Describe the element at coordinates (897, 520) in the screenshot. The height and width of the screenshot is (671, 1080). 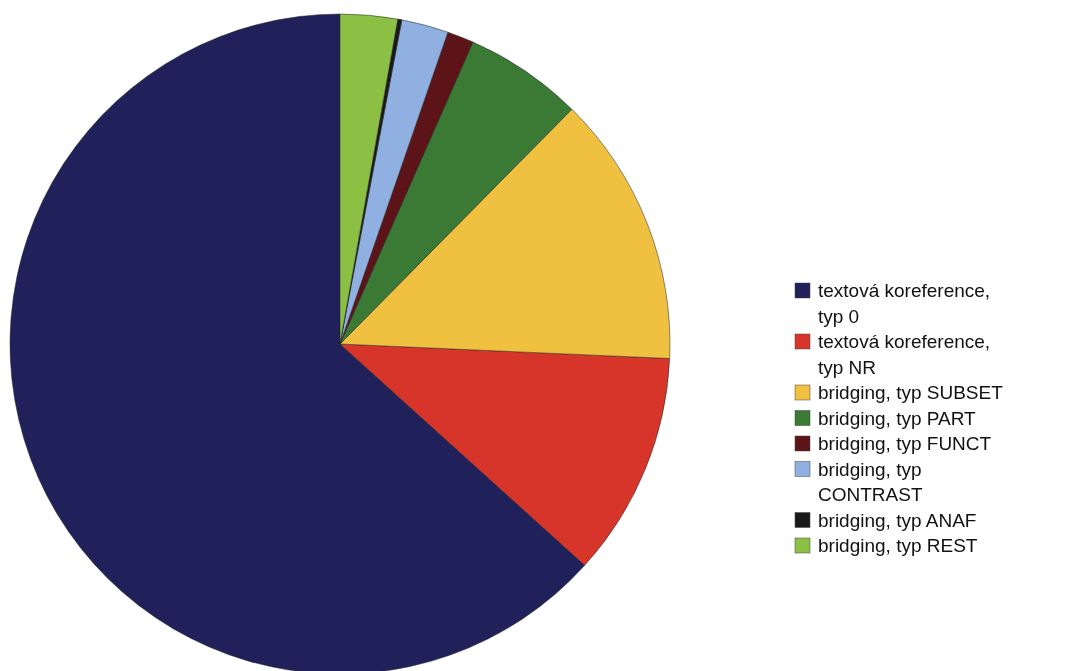
I see `legend-label: bridging, typ ANAF` at that location.